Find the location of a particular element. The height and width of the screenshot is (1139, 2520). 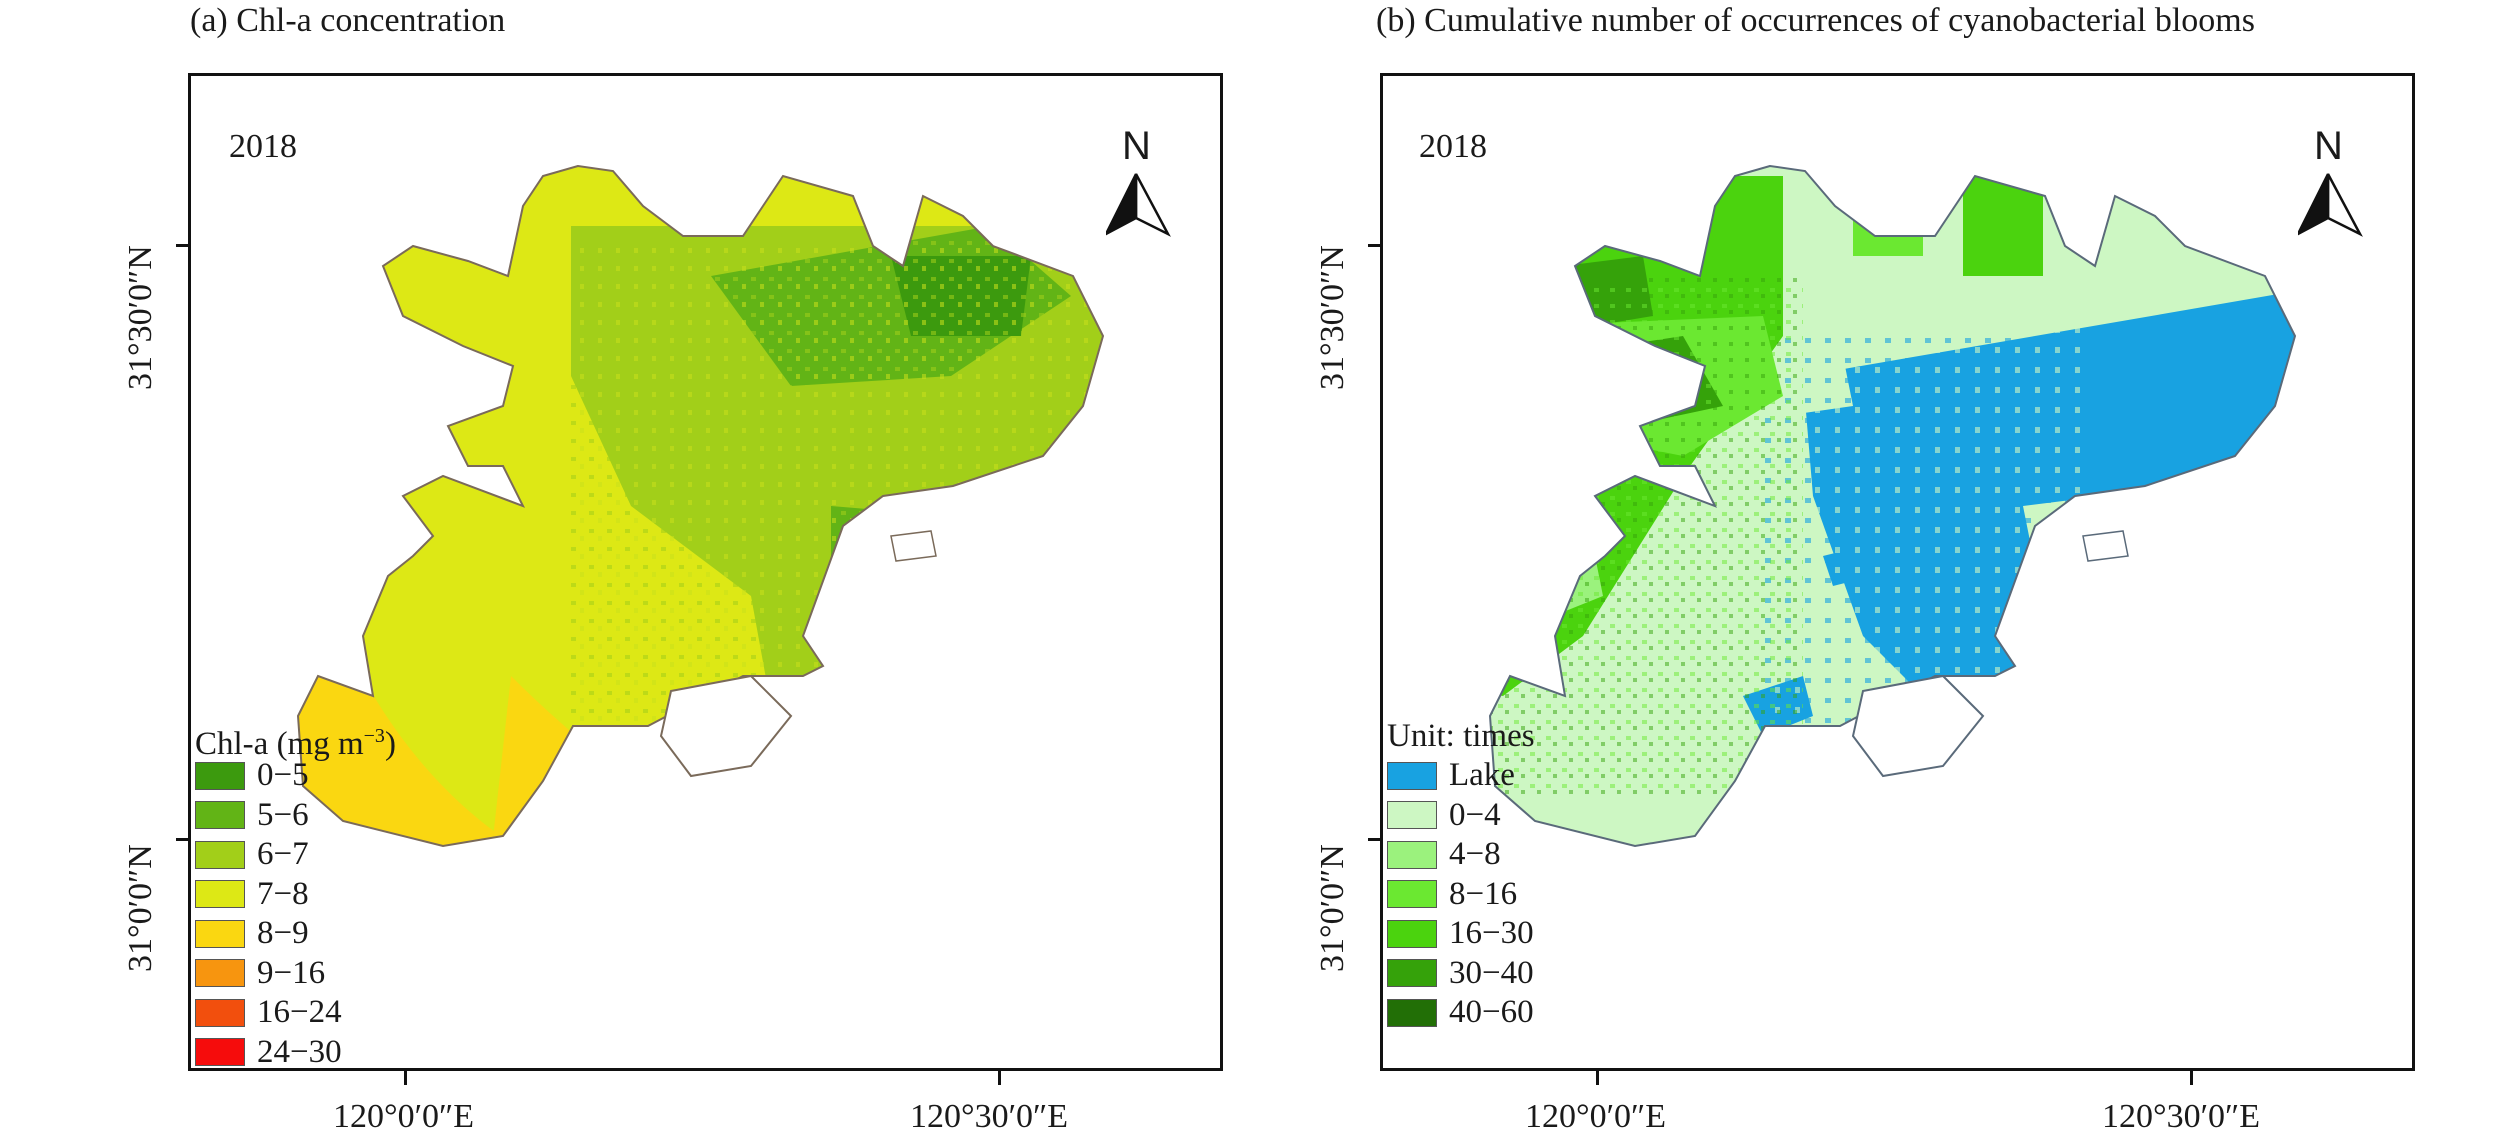

panel-b-year-label: 2018 is located at coordinates (1453, 146).